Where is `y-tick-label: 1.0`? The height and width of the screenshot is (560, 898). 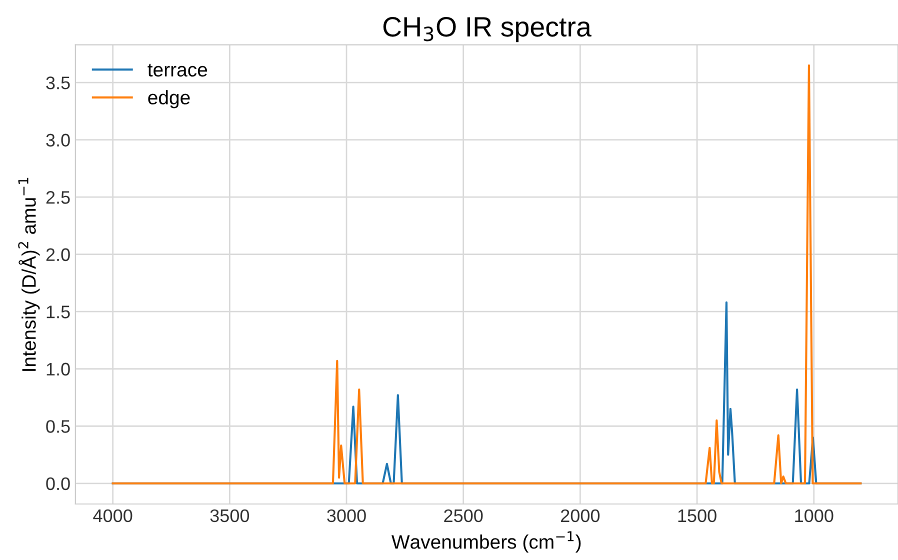 y-tick-label: 1.0 is located at coordinates (58, 369).